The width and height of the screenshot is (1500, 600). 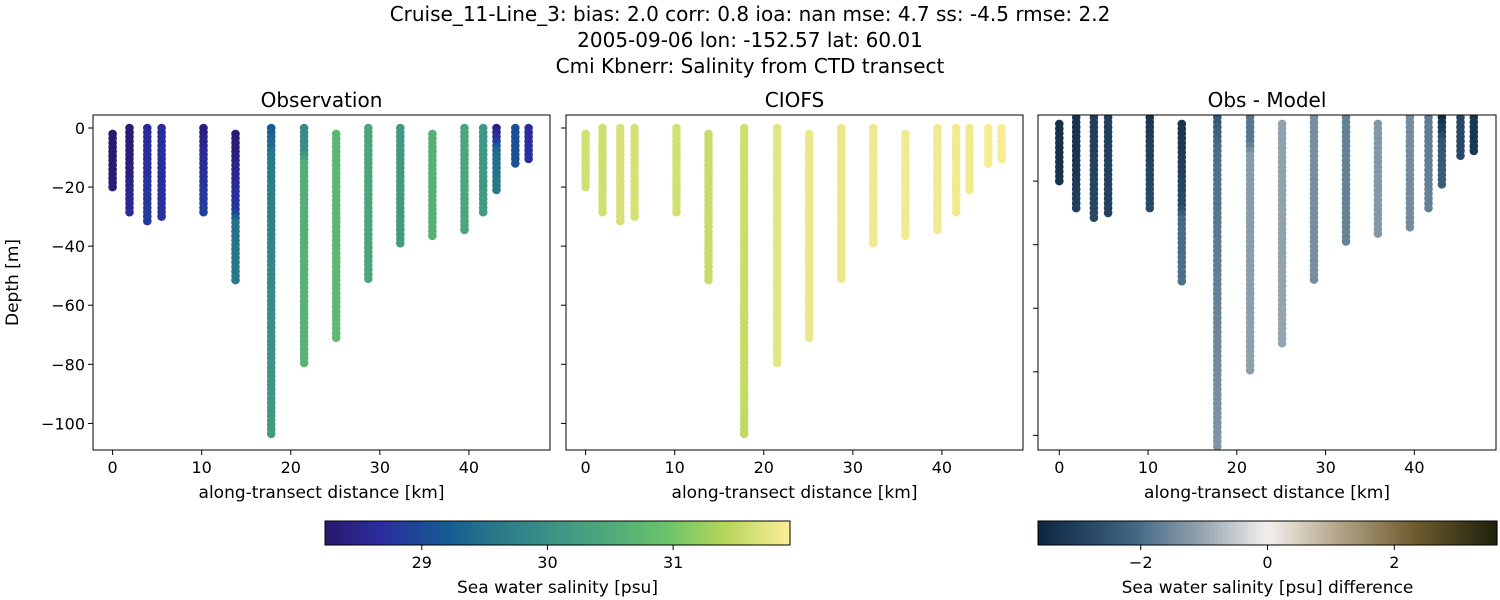 What do you see at coordinates (1267, 100) in the screenshot?
I see `panel-title: Obs - Model` at bounding box center [1267, 100].